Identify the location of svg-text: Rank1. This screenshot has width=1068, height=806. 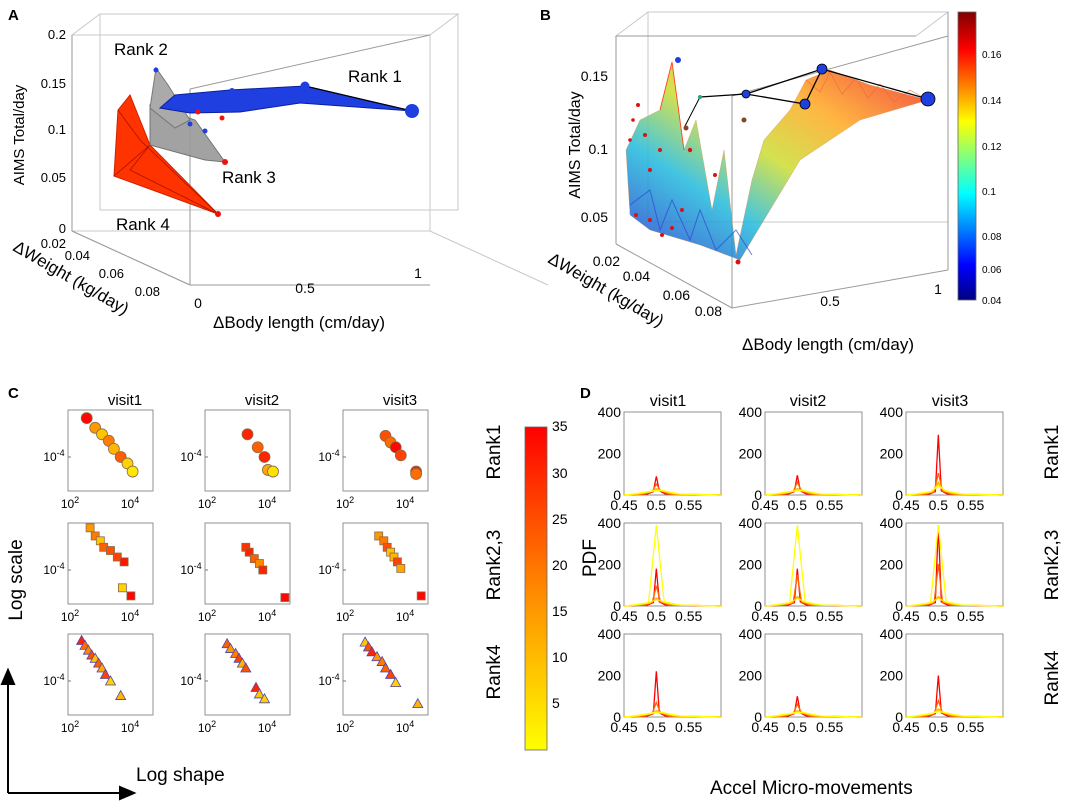
(494, 452).